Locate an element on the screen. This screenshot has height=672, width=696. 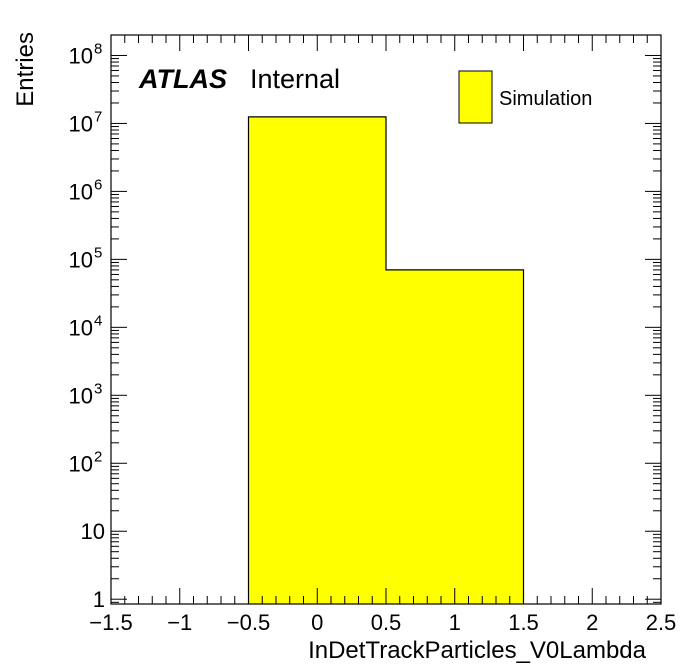
legend-label-simulation: Simulation is located at coordinates (545, 99).